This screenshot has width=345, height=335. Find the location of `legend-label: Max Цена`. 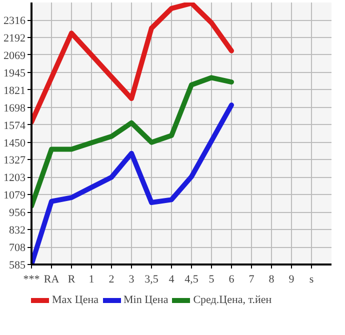

legend-label: Max Цена is located at coordinates (75, 300).